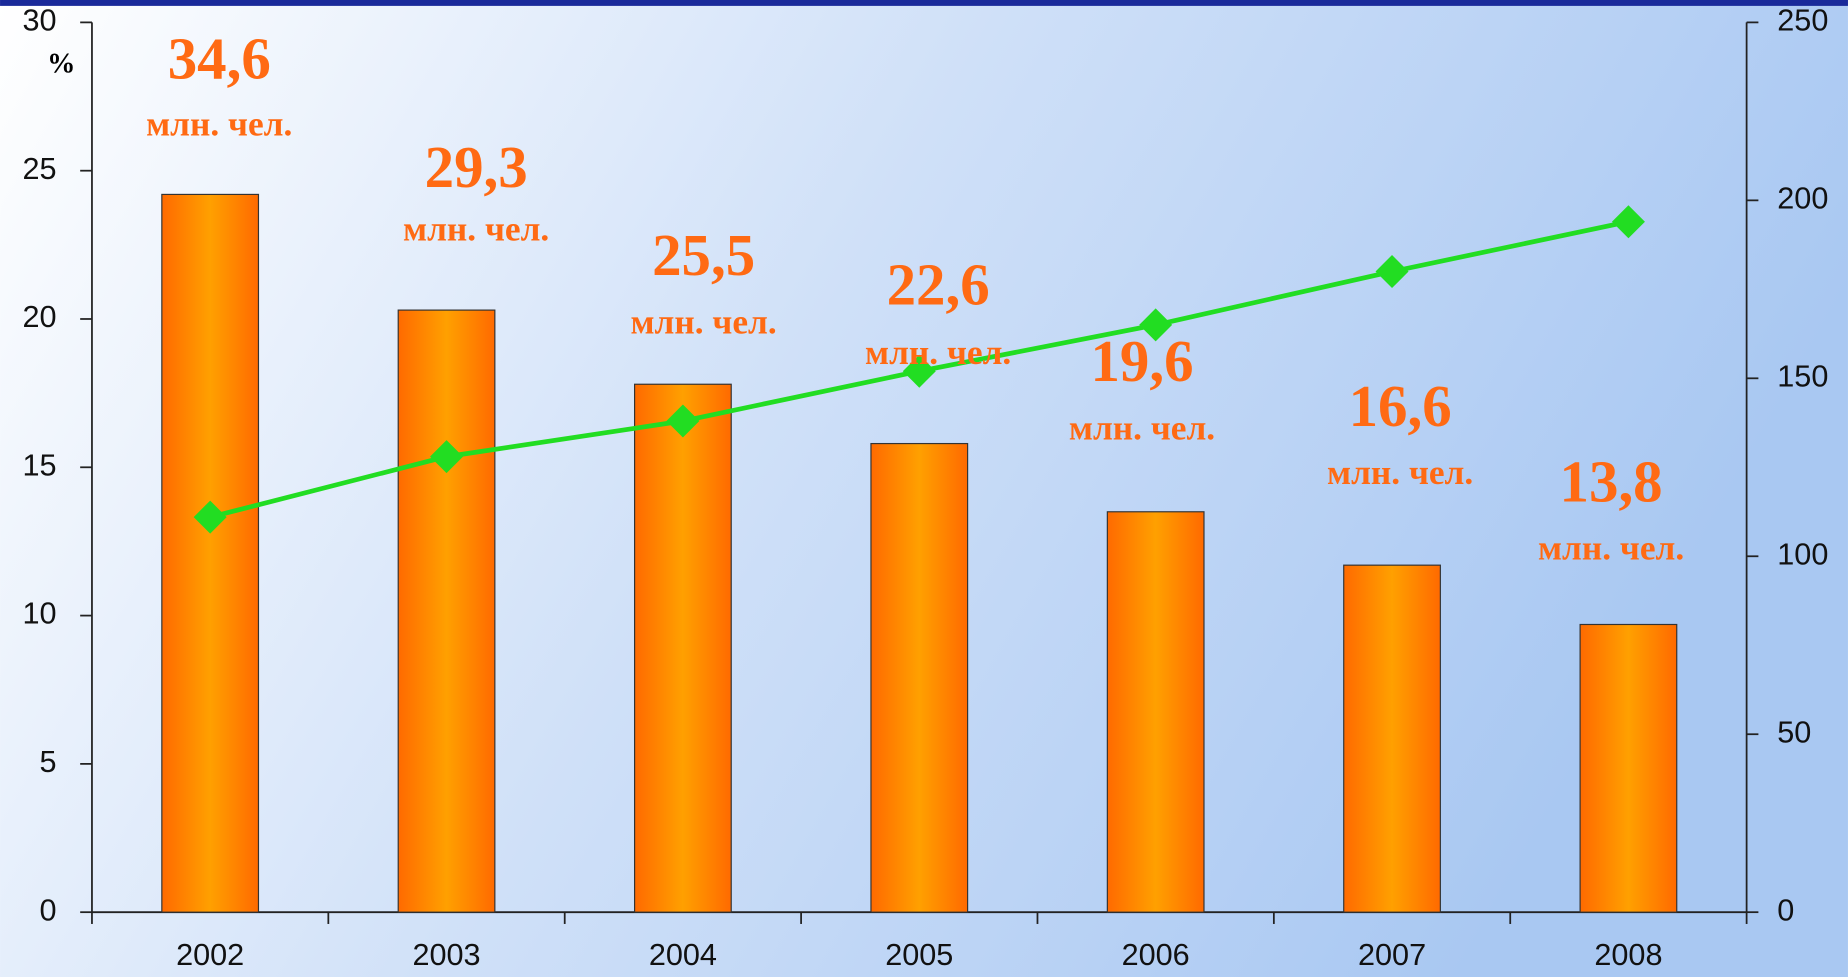  What do you see at coordinates (48, 910) in the screenshot?
I see `y-tick-label: 0` at bounding box center [48, 910].